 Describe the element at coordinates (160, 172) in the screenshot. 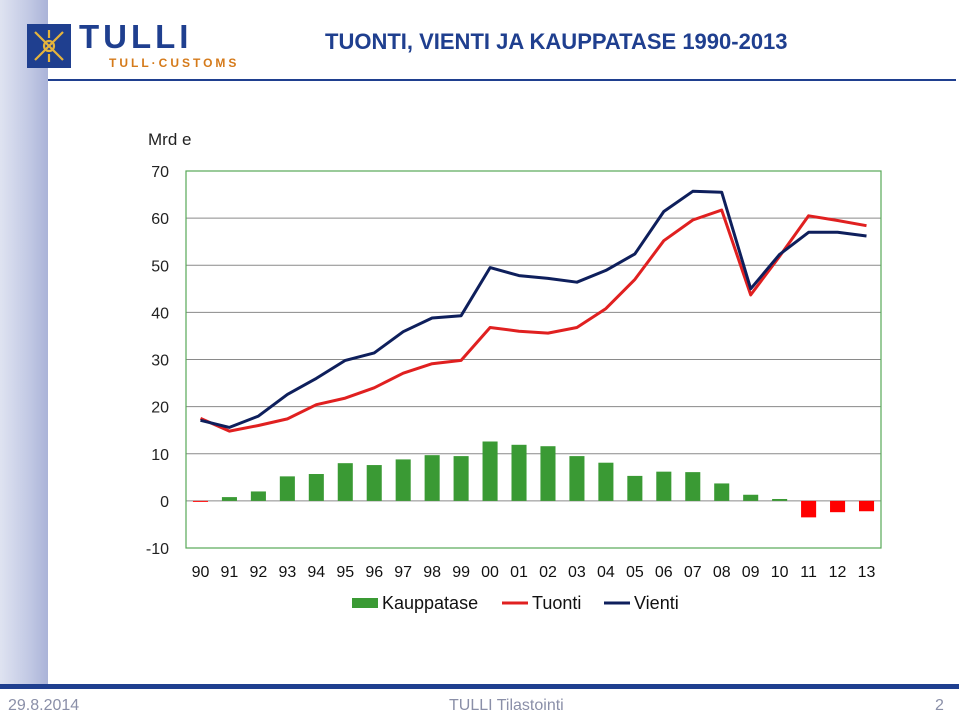

I see `y-tick-label: 70` at that location.